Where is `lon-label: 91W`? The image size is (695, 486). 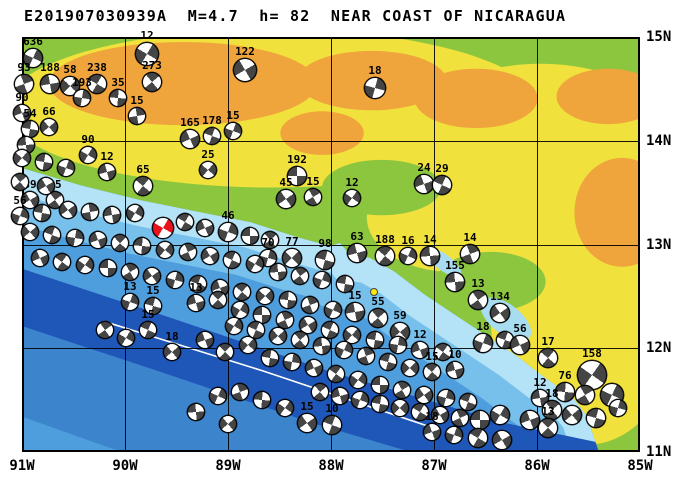
lon-label: 91W is located at coordinates (22, 466).